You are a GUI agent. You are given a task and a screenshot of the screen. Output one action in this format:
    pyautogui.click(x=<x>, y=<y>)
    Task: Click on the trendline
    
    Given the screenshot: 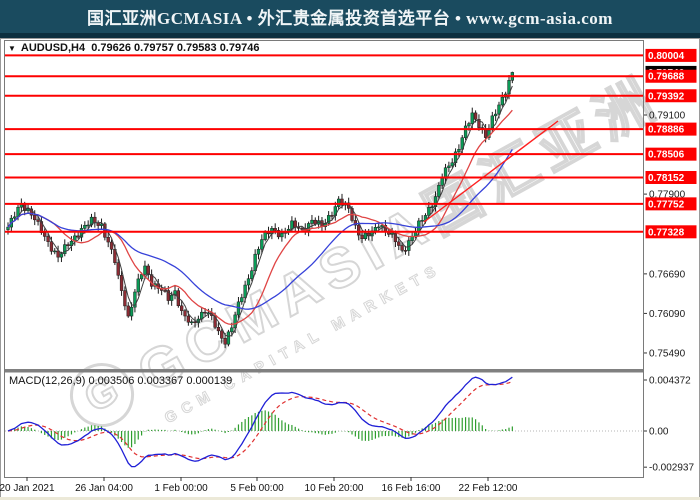 What is the action you would take?
    pyautogui.click(x=491, y=171)
    